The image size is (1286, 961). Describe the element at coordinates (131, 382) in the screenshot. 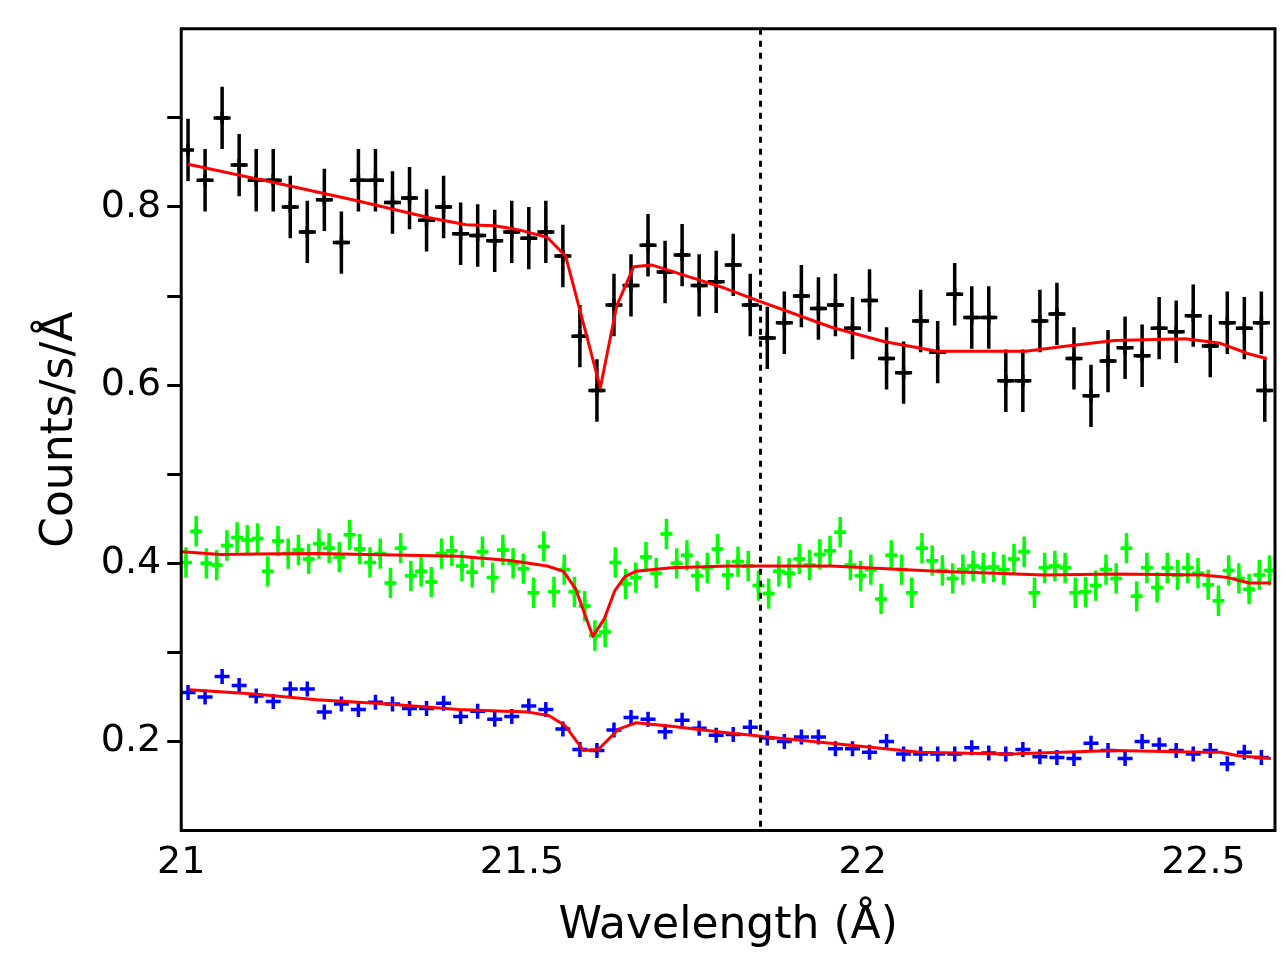

I see `y-tick-label: 0.6` at that location.